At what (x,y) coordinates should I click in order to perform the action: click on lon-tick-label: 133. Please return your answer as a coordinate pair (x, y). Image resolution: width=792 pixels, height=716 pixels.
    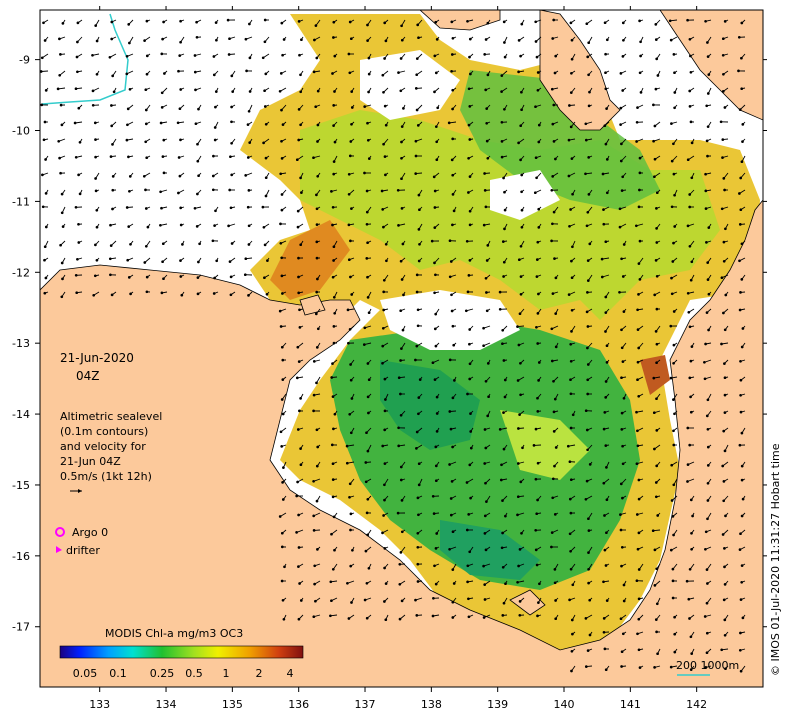
    Looking at the image, I should click on (99, 704).